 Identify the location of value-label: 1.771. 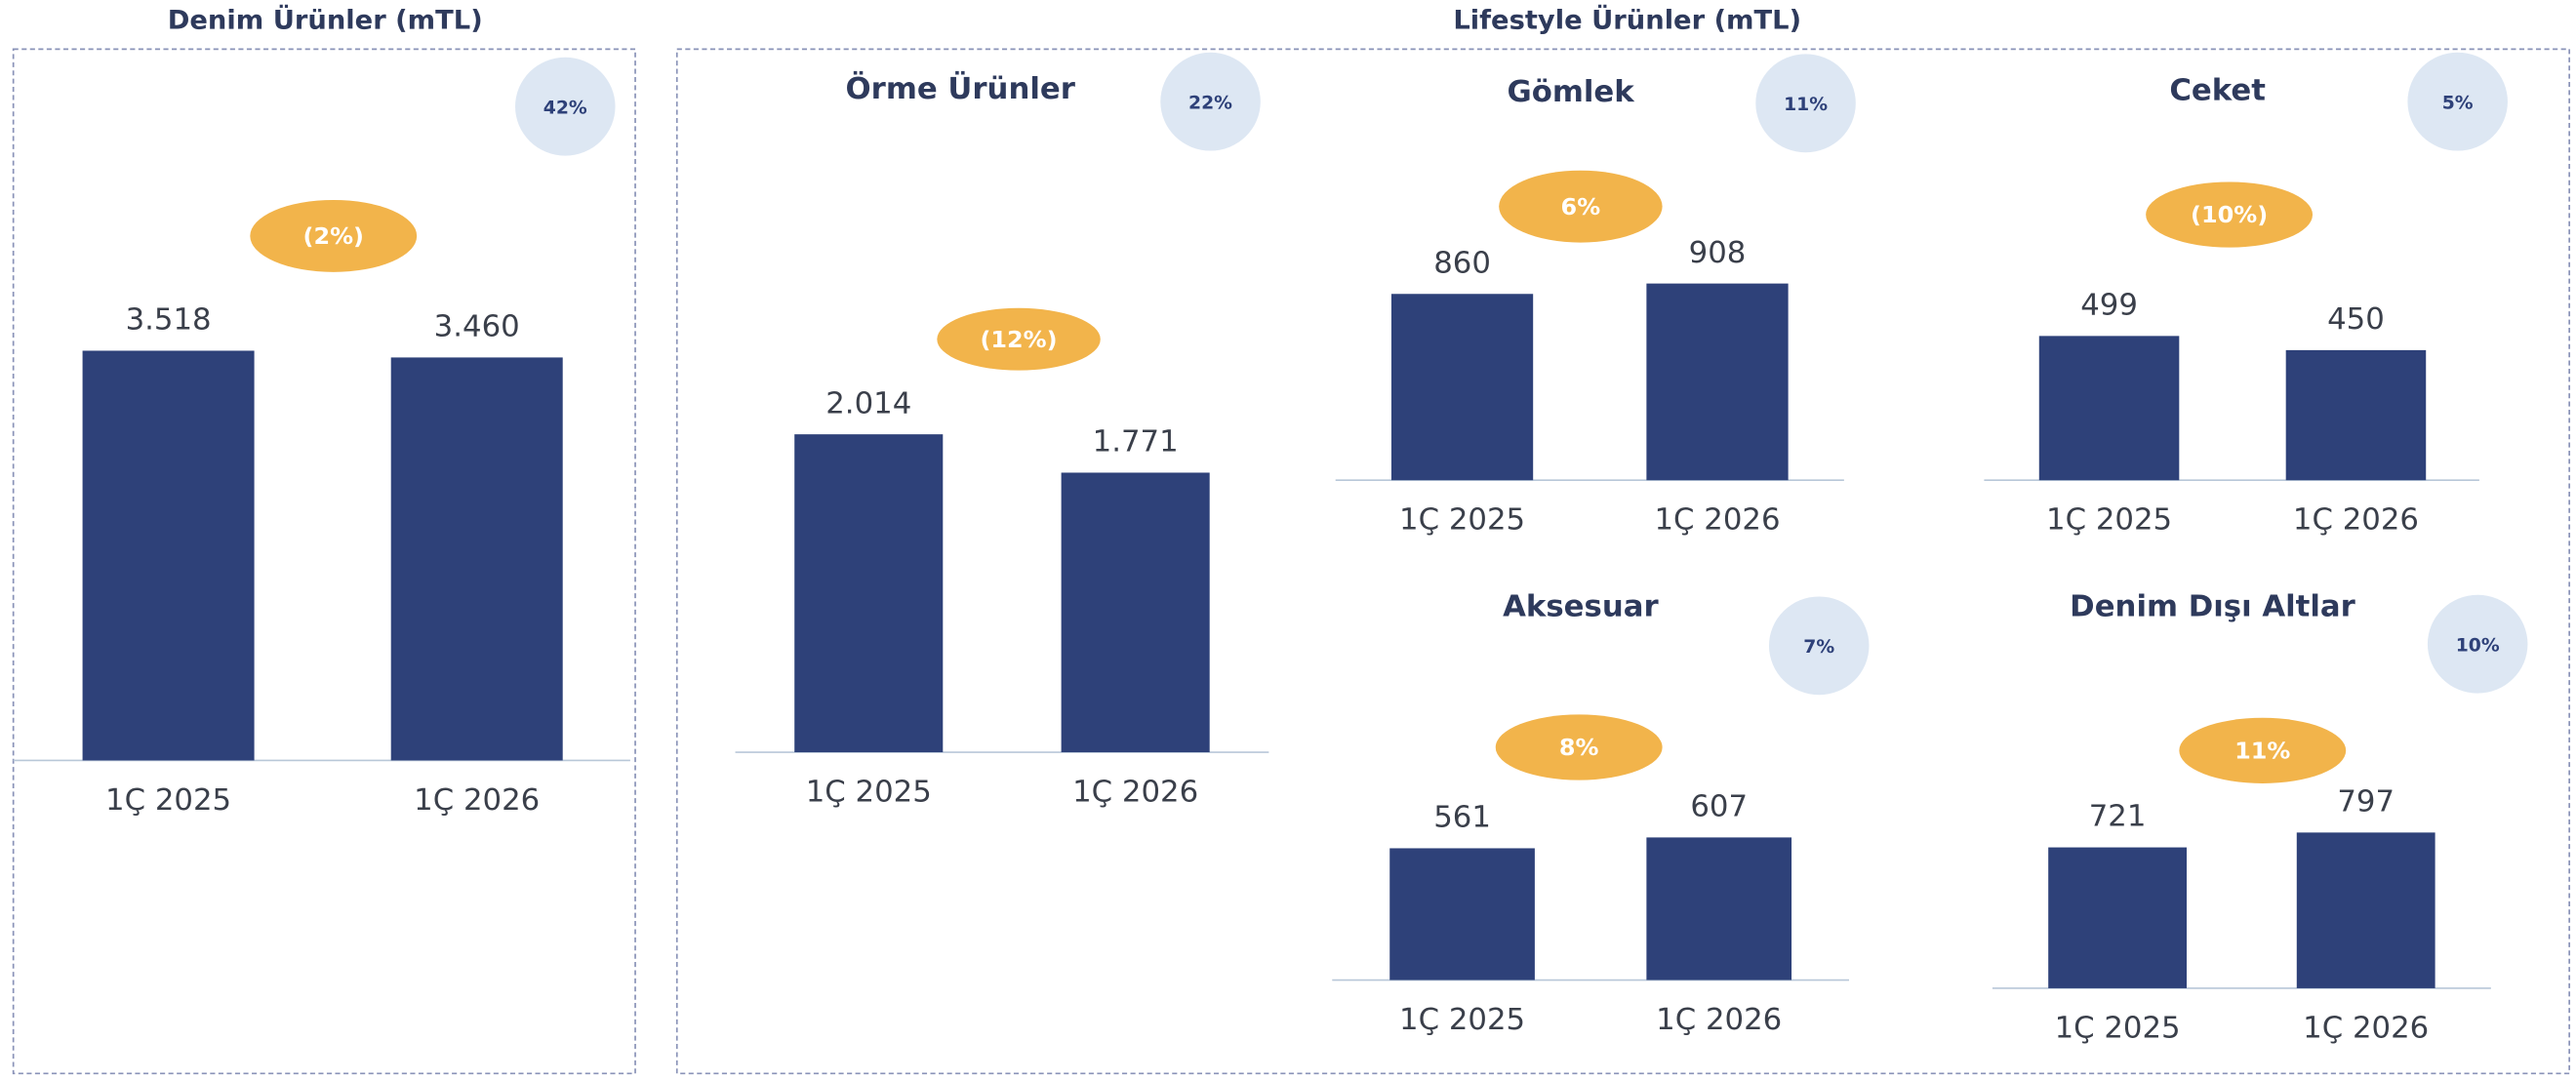
(1136, 442).